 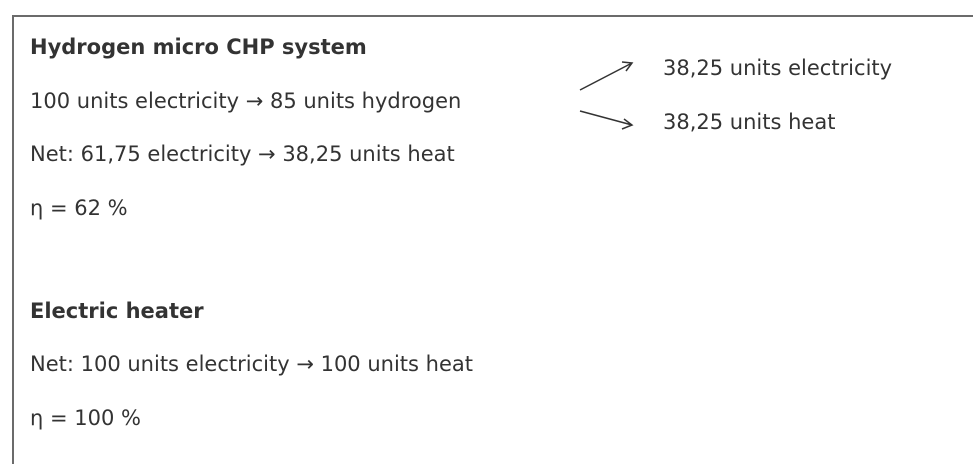 I want to click on section-title: Hydrogen micro CHP system, so click(x=198, y=47).